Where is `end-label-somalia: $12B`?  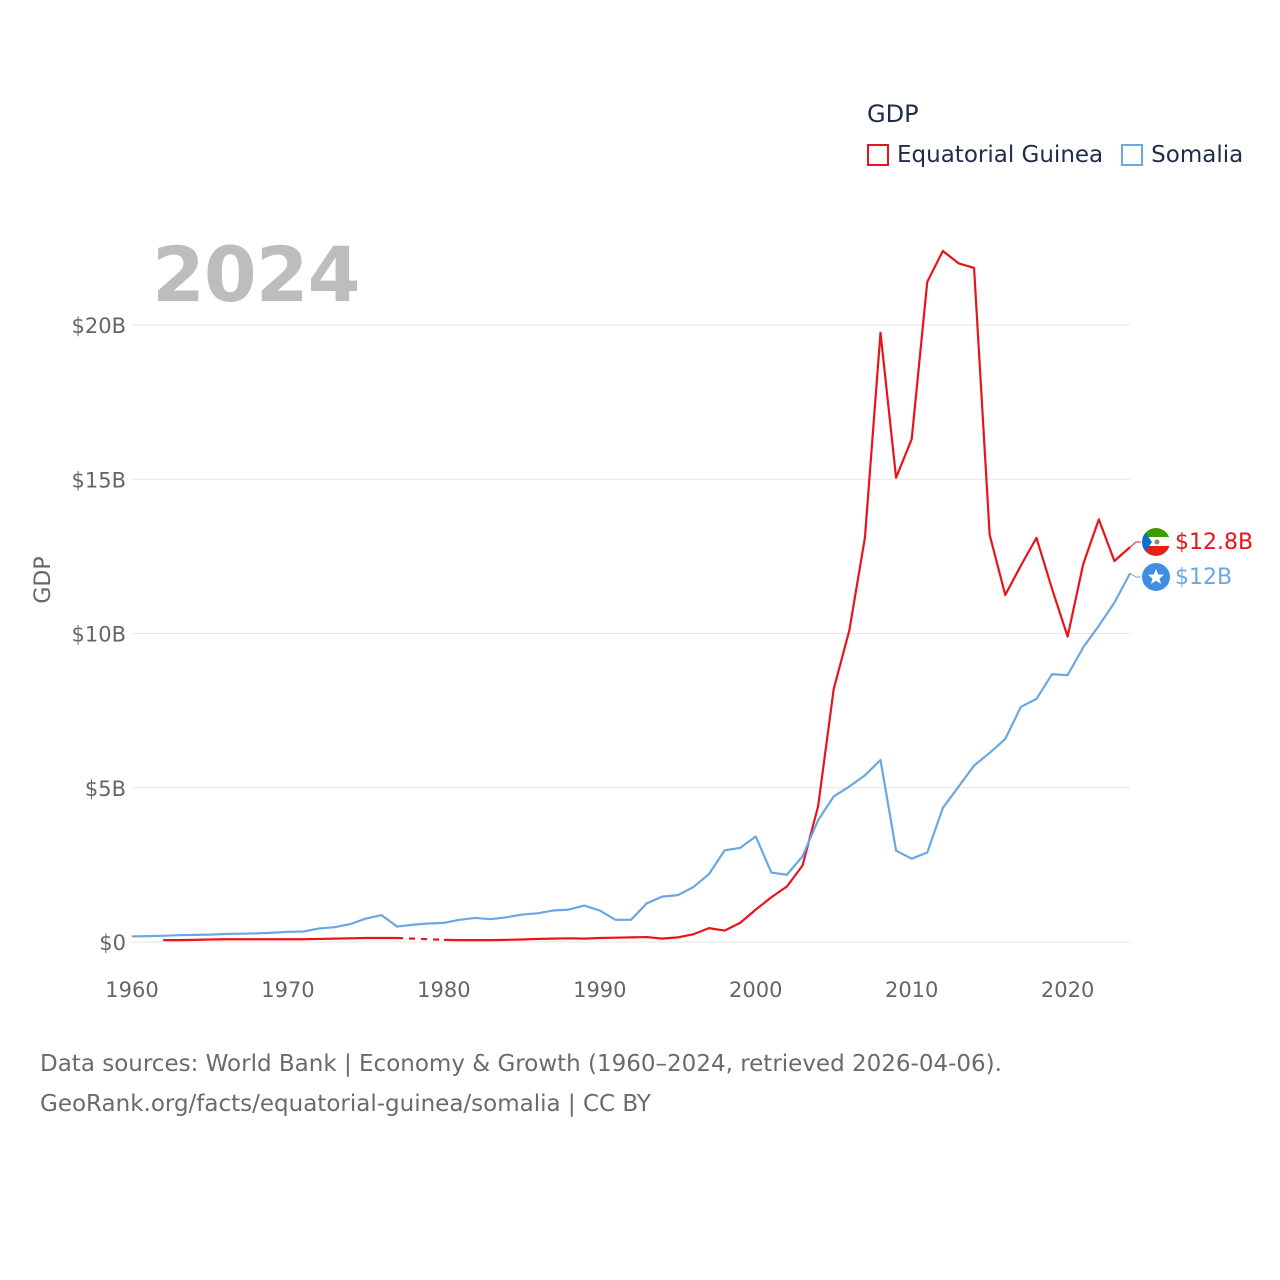 end-label-somalia: $12B is located at coordinates (1203, 577).